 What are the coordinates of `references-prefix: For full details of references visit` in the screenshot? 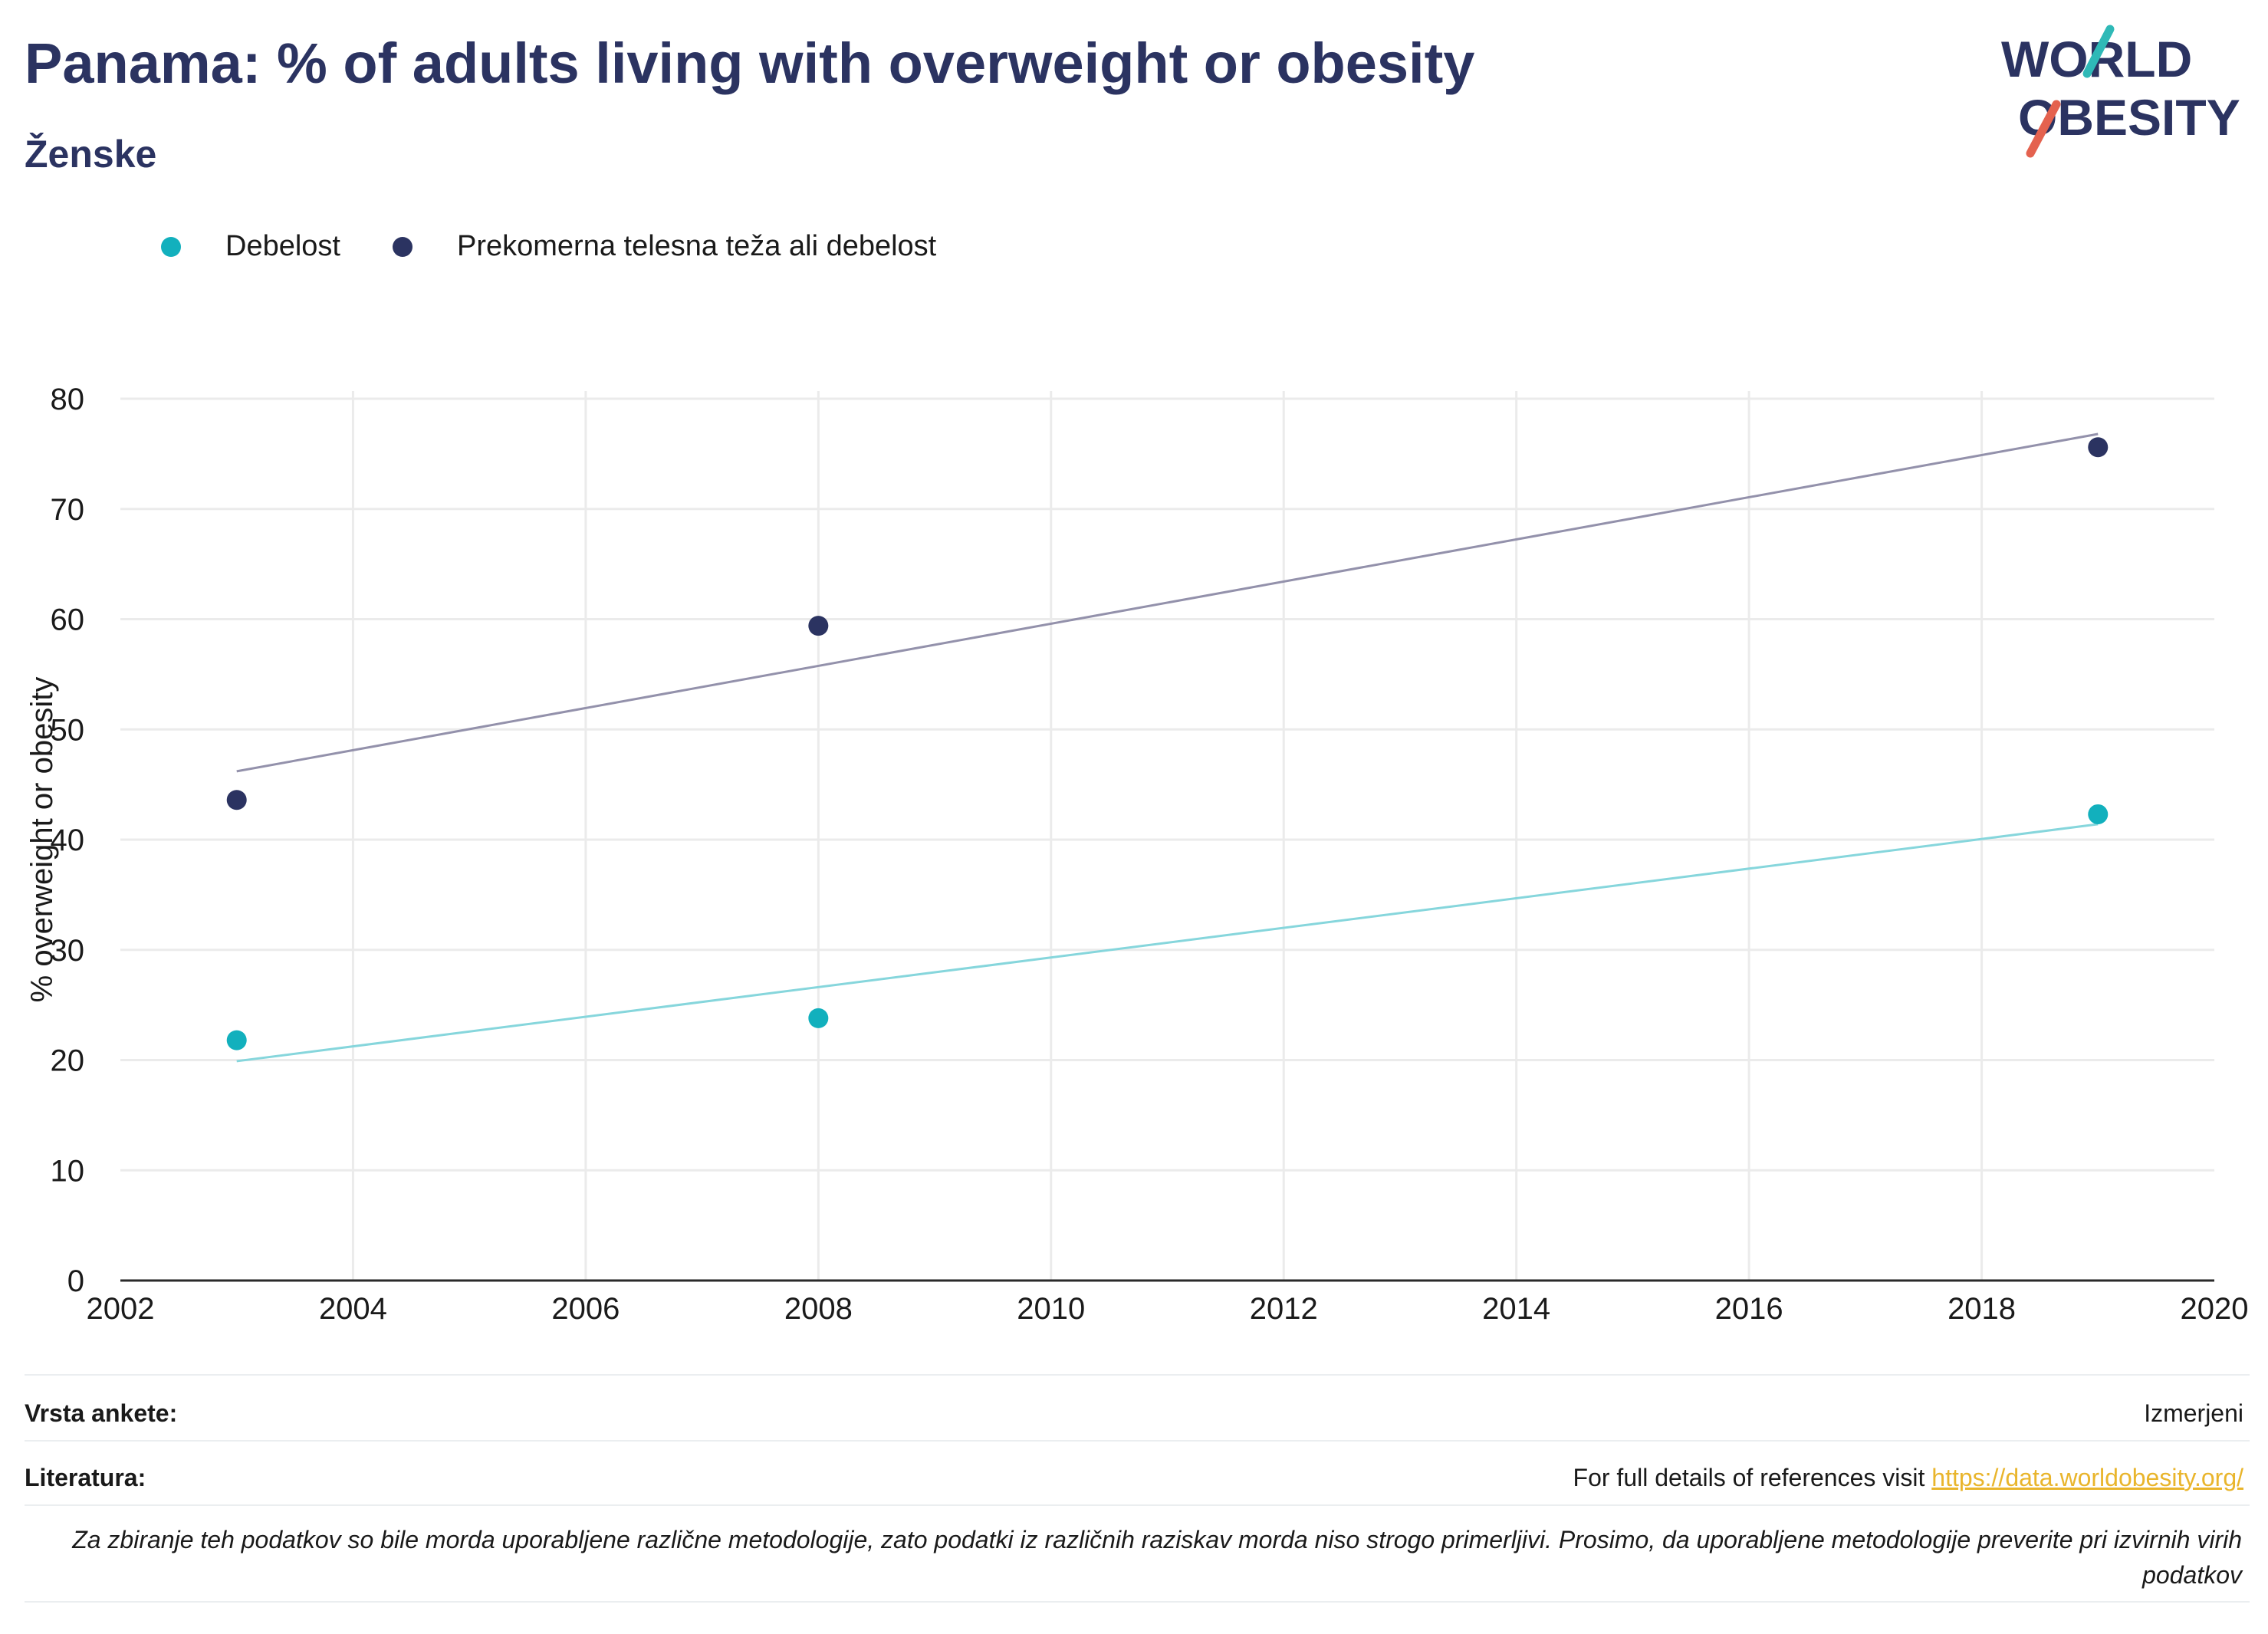 It's located at (1752, 1477).